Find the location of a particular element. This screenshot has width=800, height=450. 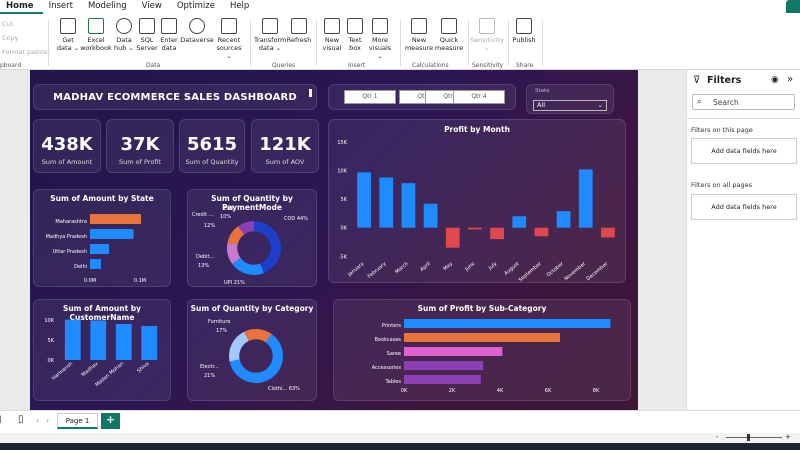

donut-label: Furniture is located at coordinates (219, 322).